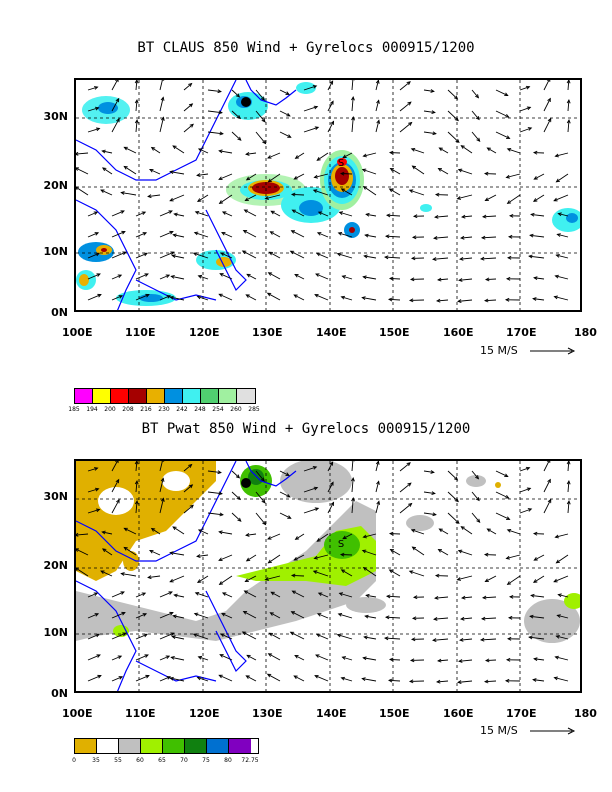 The width and height of the screenshot is (612, 792). Describe the element at coordinates (182, 409) in the screenshot. I see `colorbar-tick-label: 242` at that location.